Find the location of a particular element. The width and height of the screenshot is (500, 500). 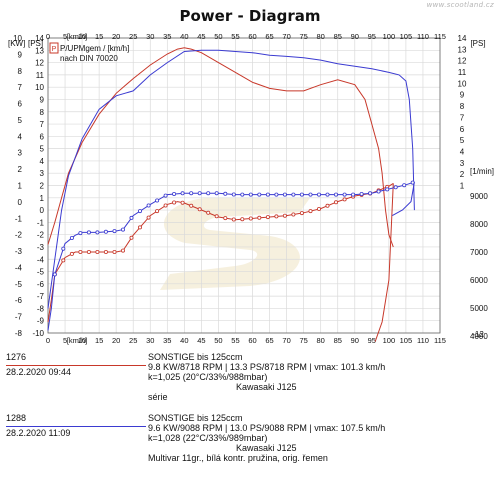

y-left-tick-label: 7 is located at coordinates (20, 87).